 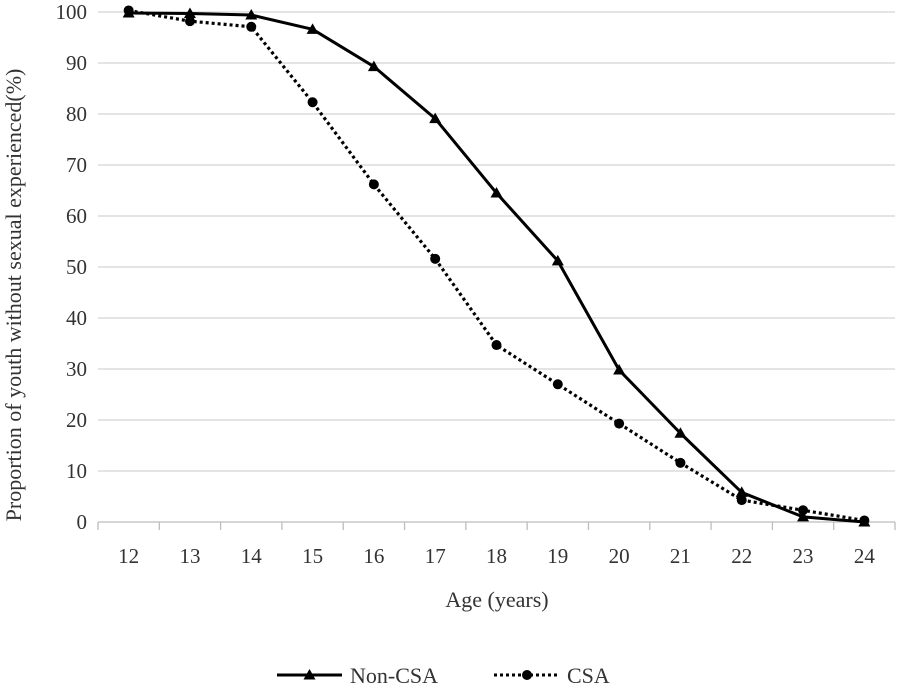 What do you see at coordinates (741, 556) in the screenshot?
I see `x-tick-label-22: 22` at bounding box center [741, 556].